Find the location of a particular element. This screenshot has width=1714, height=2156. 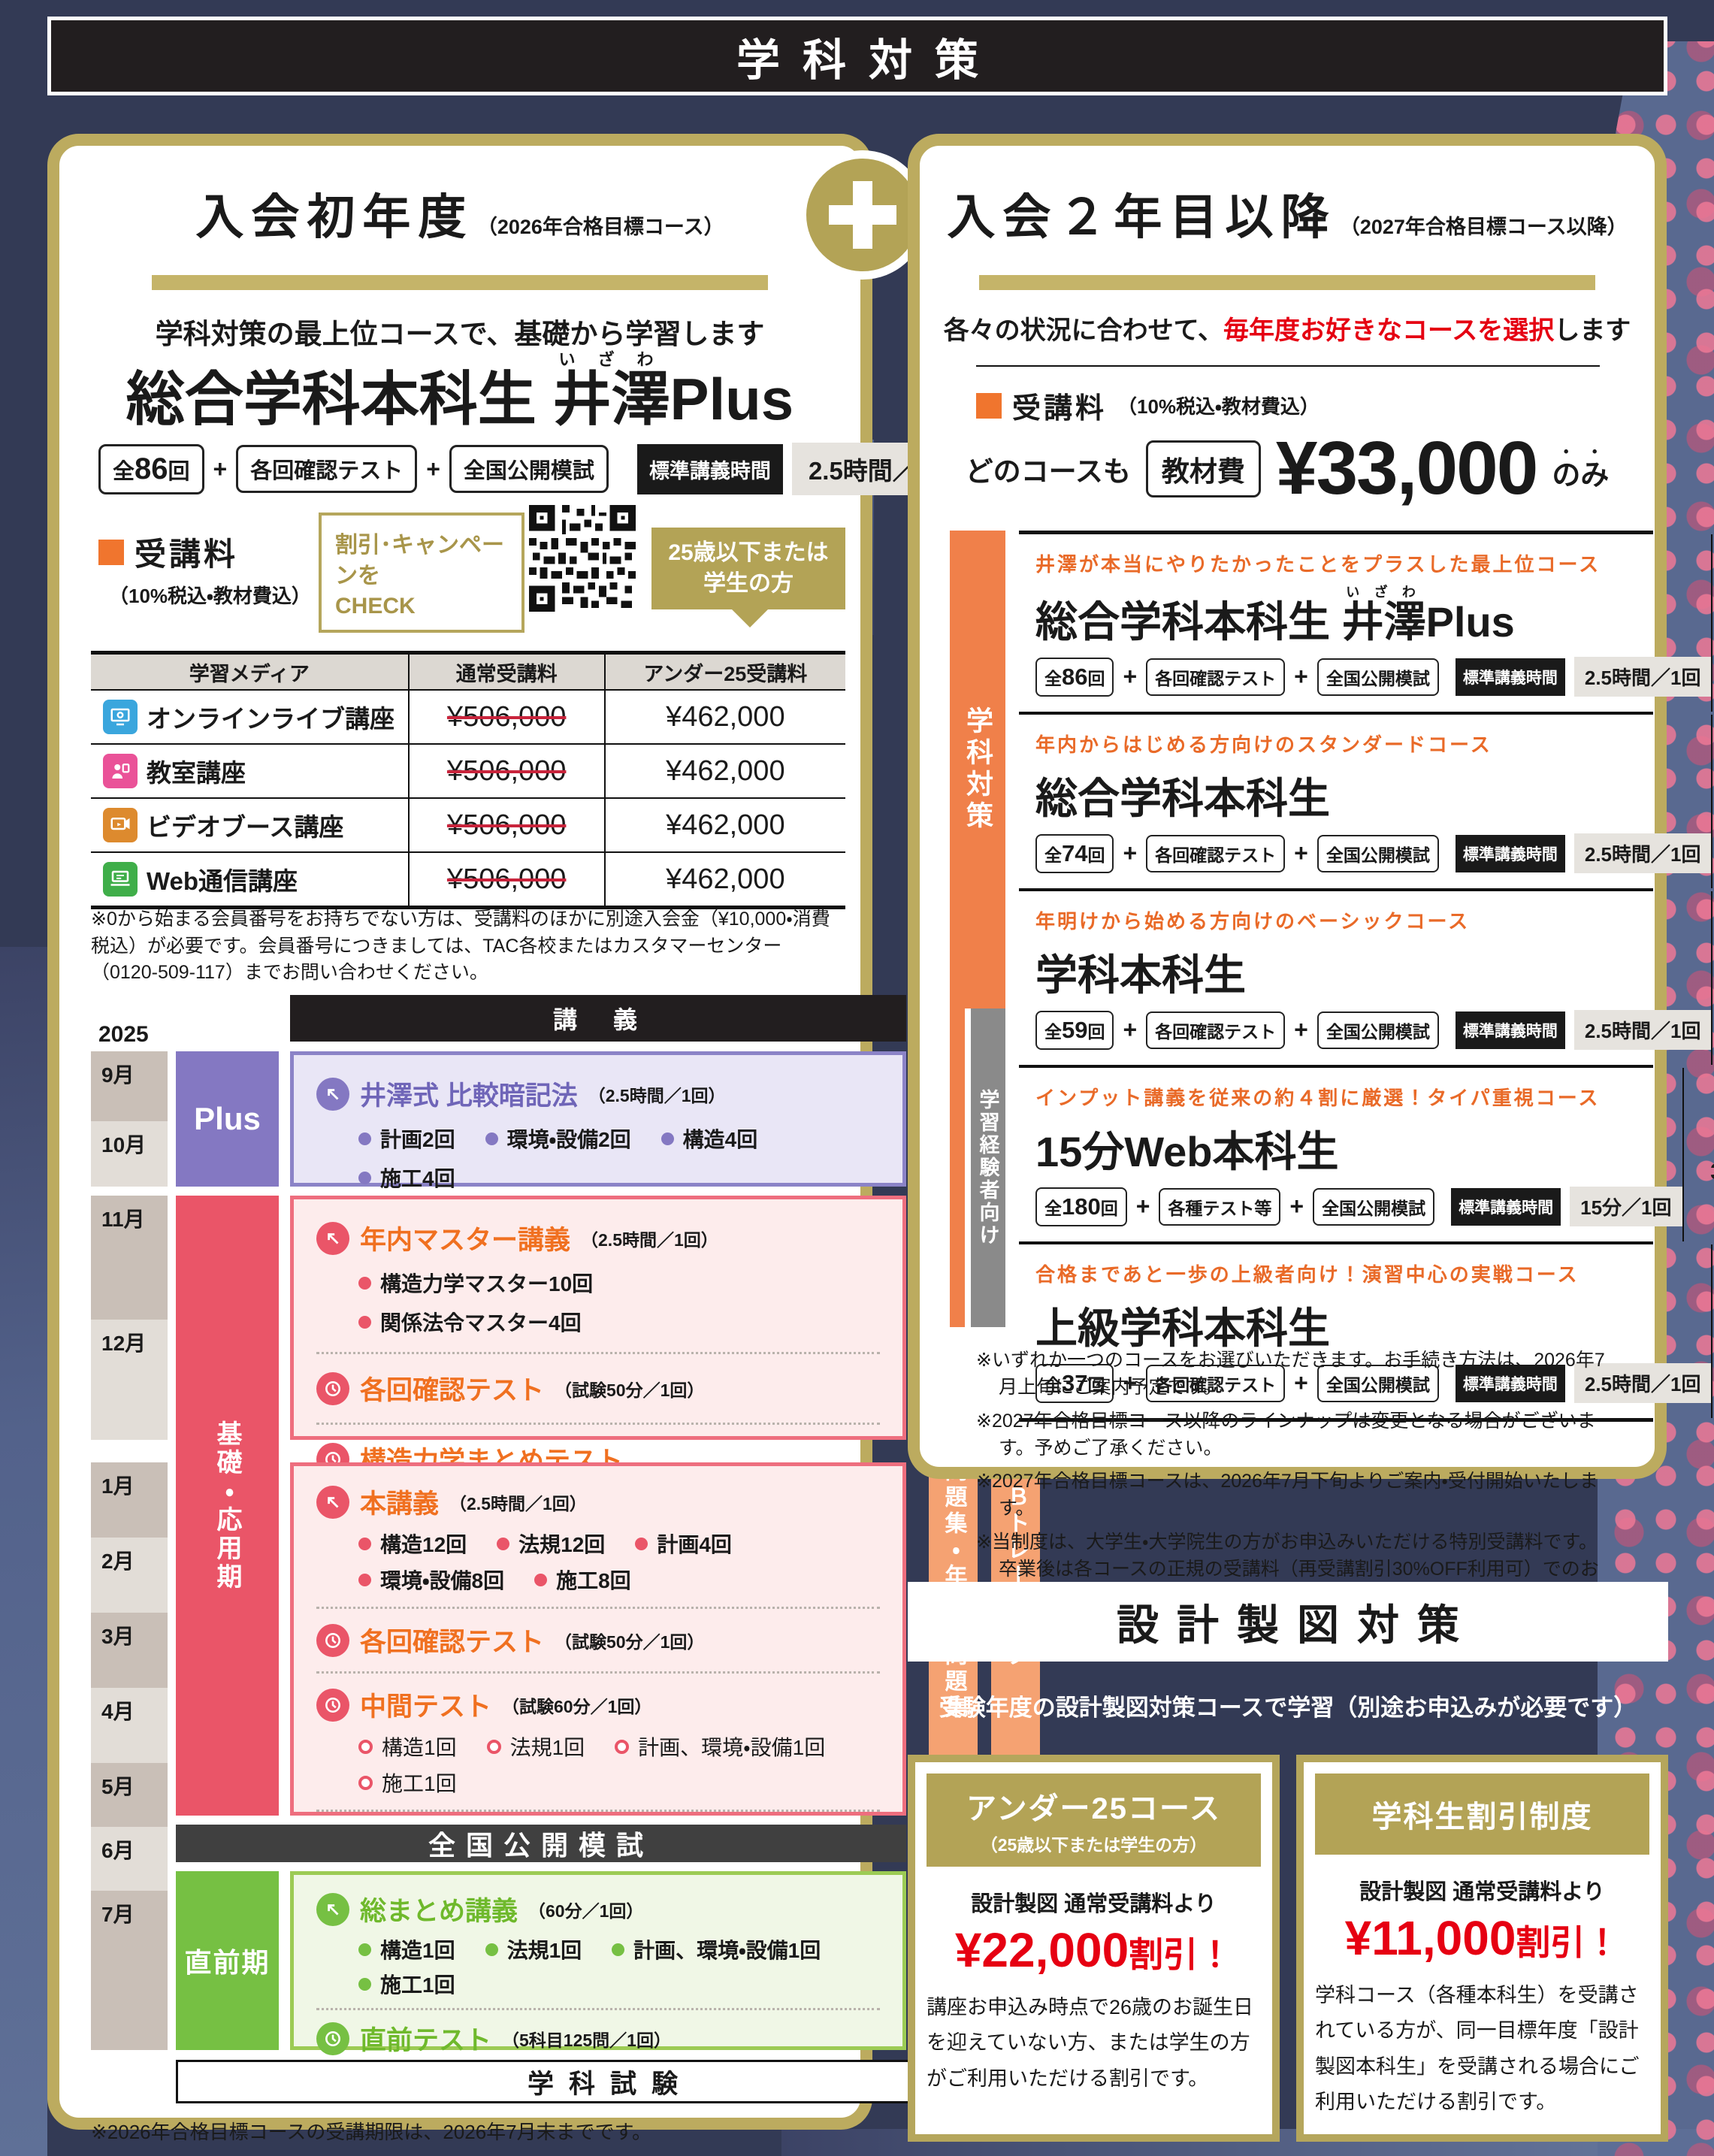

col-regular: 通常受講料 is located at coordinates (505, 672).